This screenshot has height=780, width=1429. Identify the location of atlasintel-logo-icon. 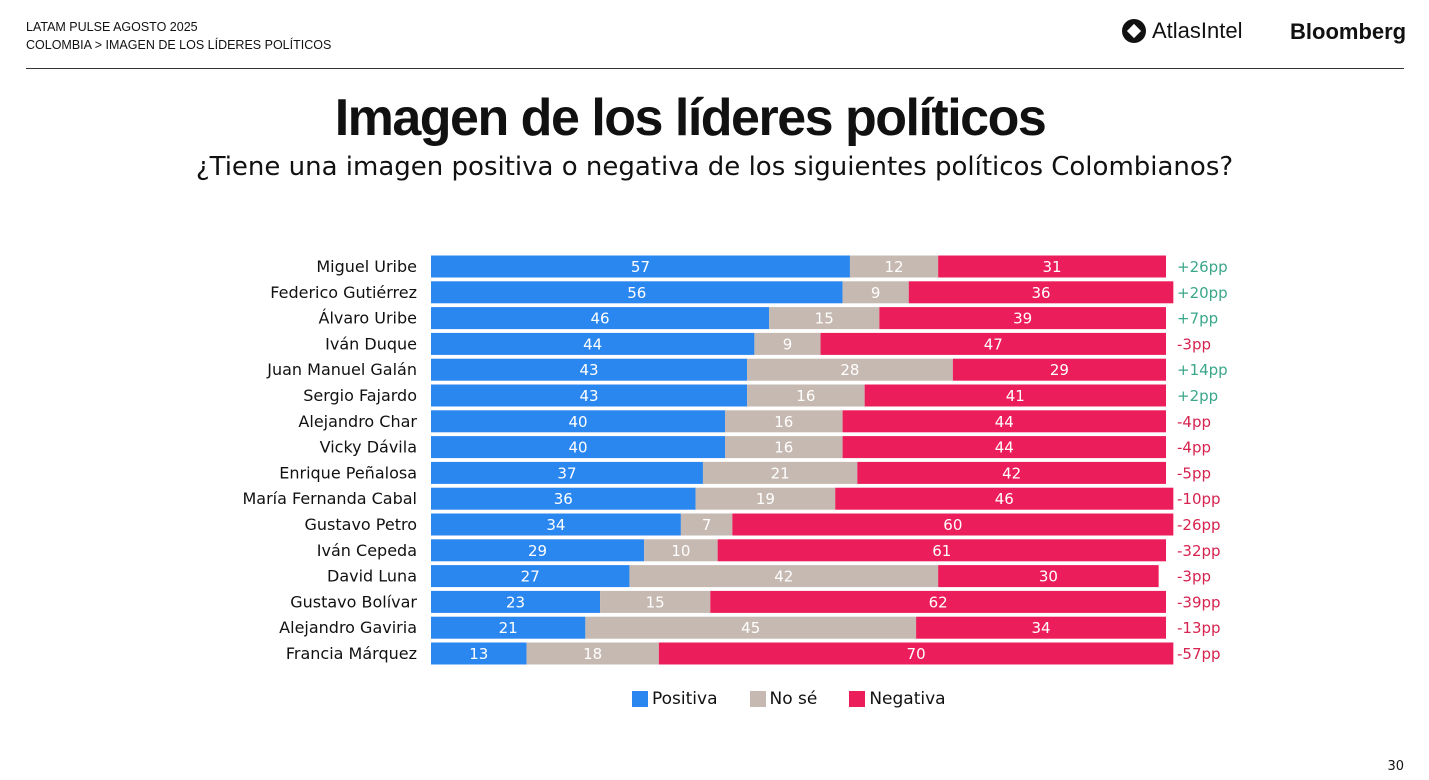
(1134, 31).